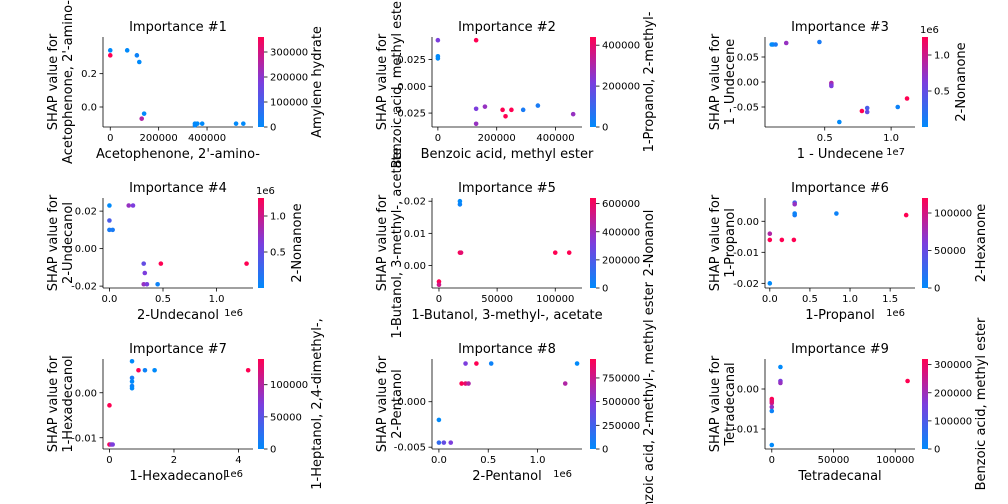  I want to click on x-axis-label: 2-Pentanol, so click(506, 476).